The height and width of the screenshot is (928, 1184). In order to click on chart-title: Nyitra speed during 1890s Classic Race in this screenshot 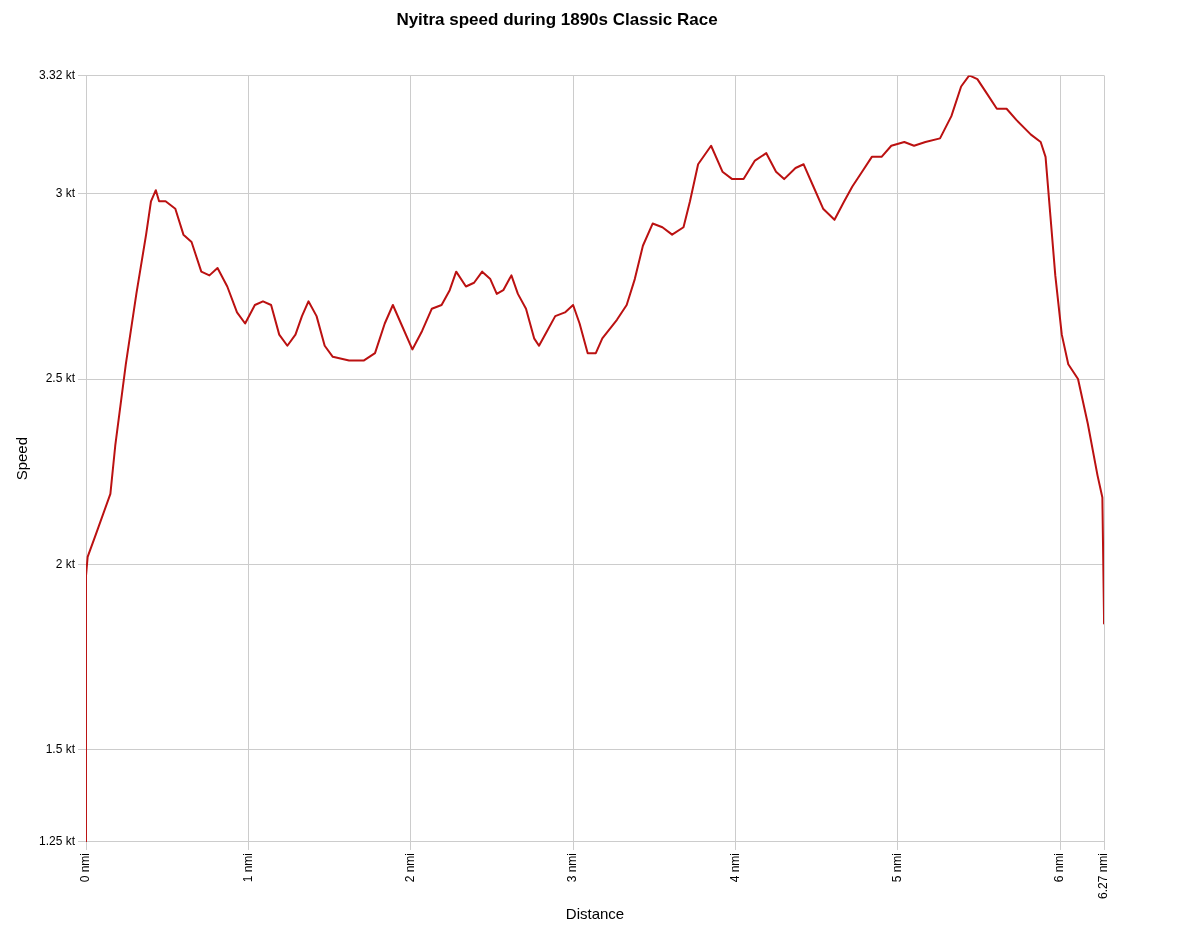, I will do `click(557, 19)`.